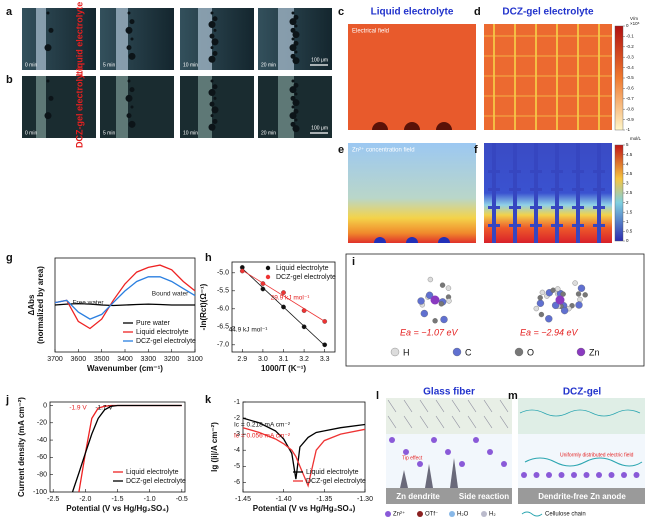  I want to click on y-tick-label: -5.0, so click(223, 273).